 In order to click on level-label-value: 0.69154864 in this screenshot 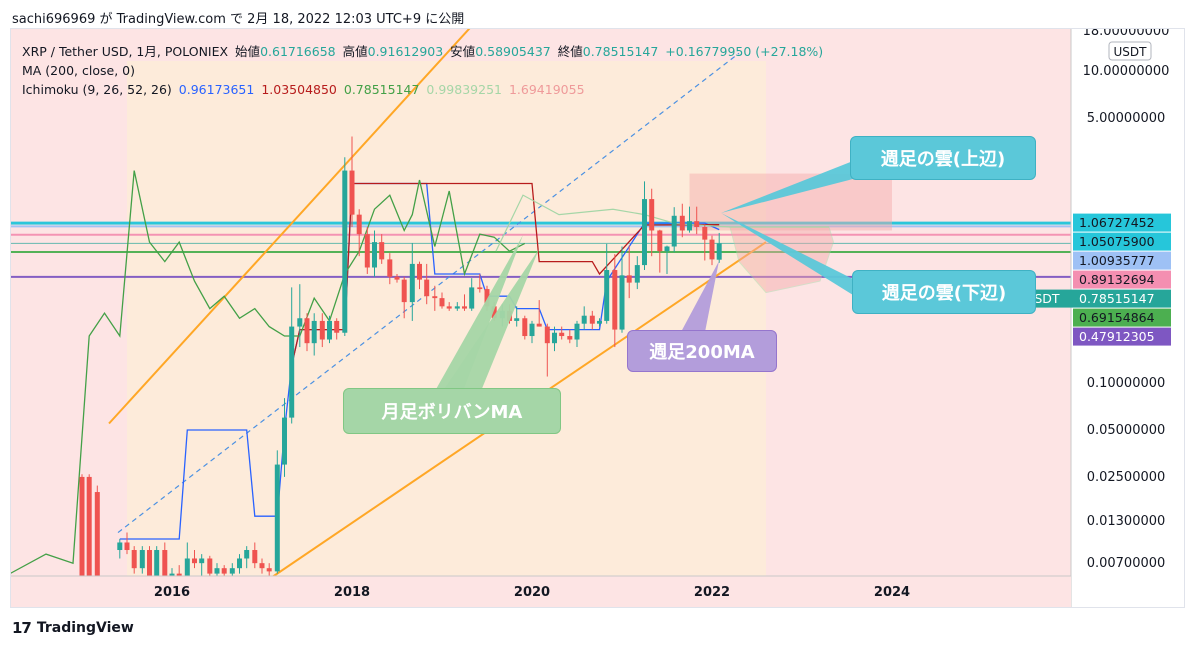, I will do `click(1117, 317)`.